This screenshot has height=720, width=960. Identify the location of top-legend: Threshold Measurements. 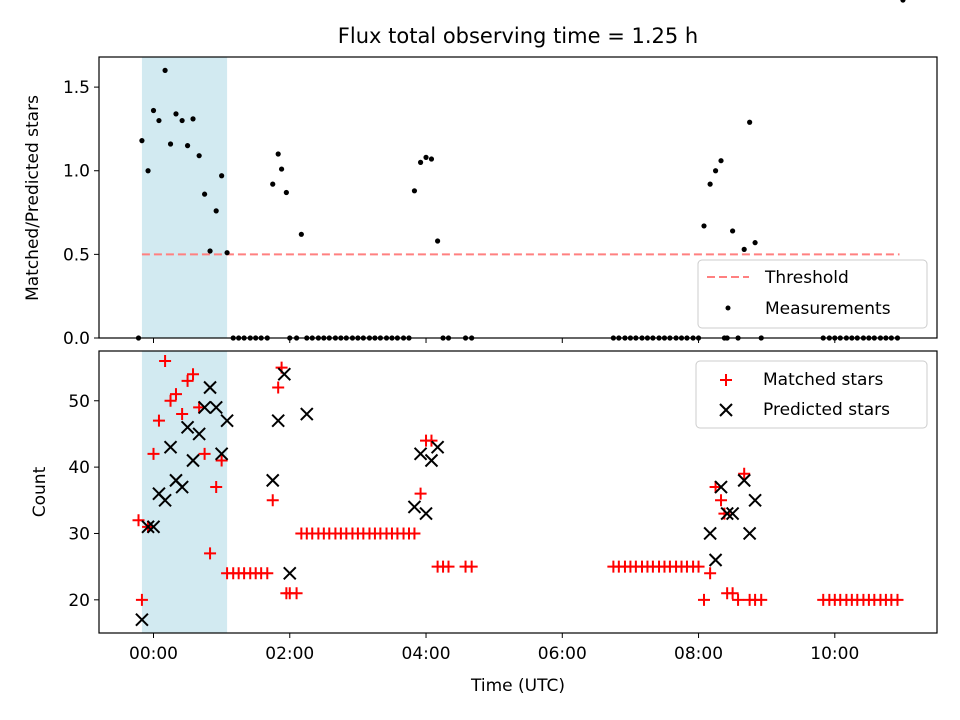
(812, 294).